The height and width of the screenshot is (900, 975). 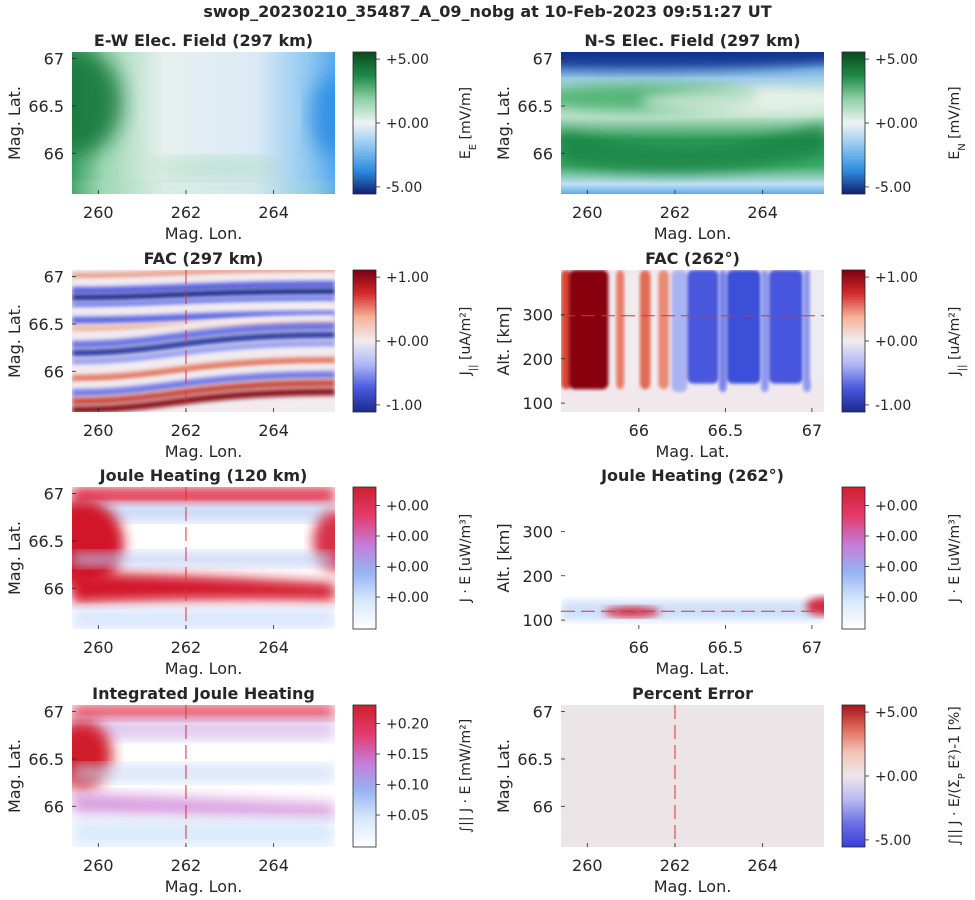 What do you see at coordinates (503, 557) in the screenshot?
I see `y-axis-label: Alt. [km]` at bounding box center [503, 557].